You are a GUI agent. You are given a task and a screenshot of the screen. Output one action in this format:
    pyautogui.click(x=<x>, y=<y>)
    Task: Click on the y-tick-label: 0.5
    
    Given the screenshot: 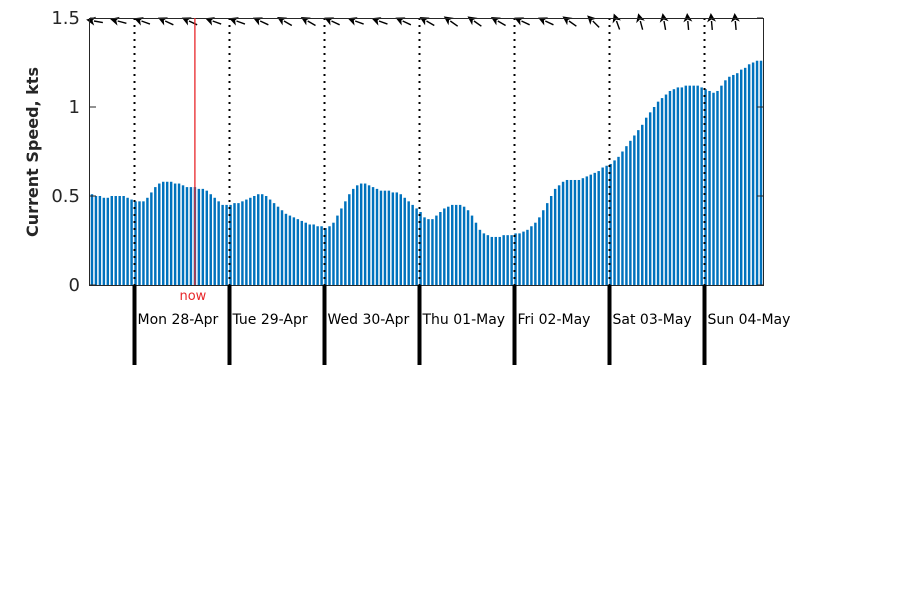 What is the action you would take?
    pyautogui.click(x=65, y=196)
    